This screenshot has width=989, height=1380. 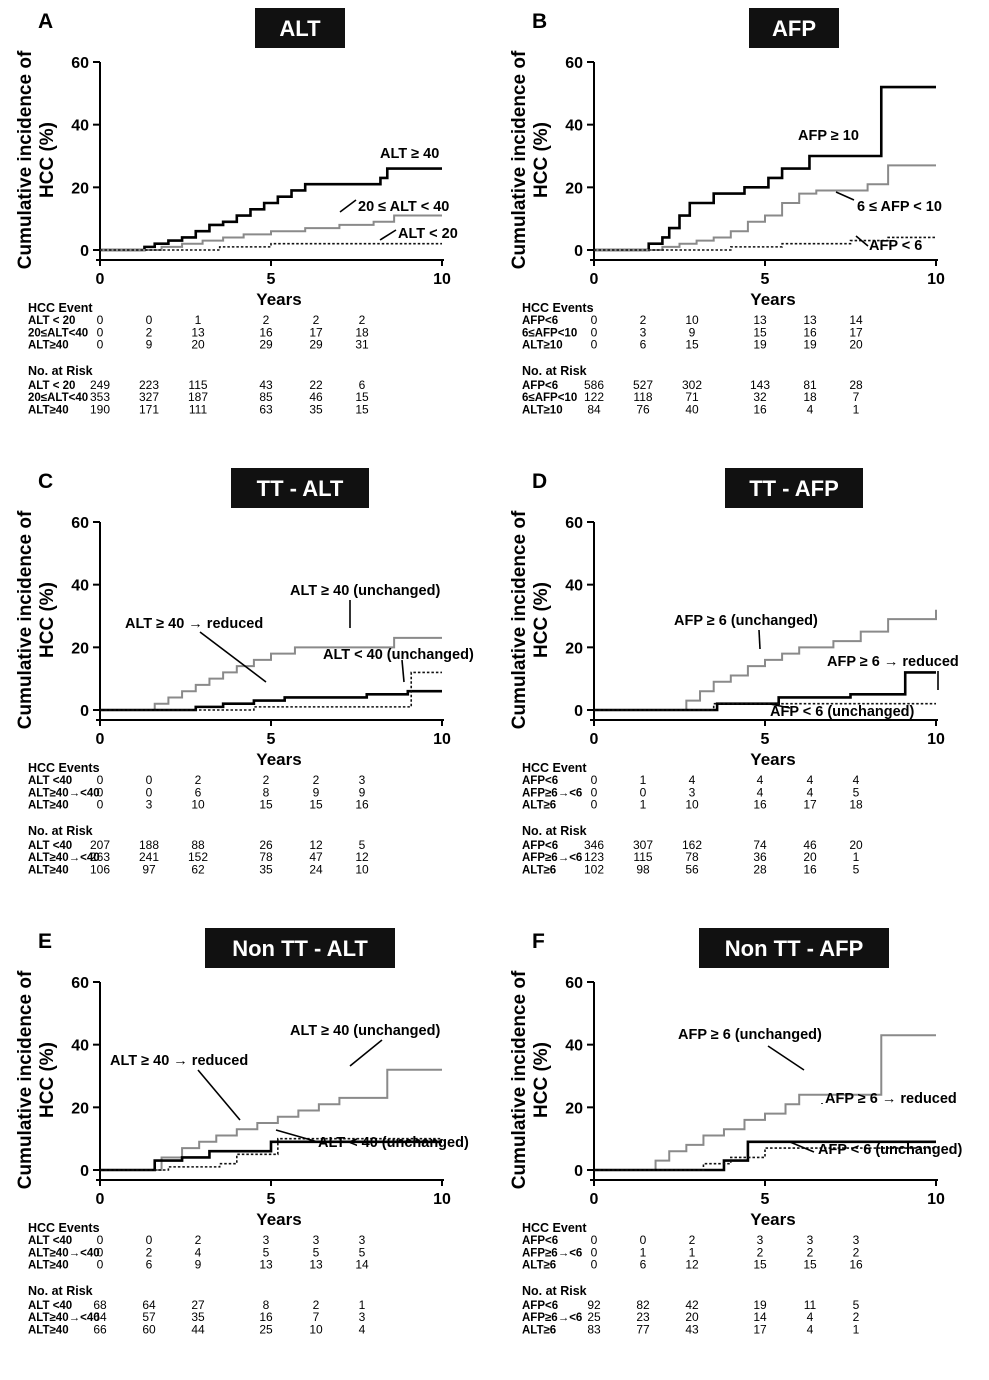 What do you see at coordinates (64, 1253) in the screenshot?
I see `events-row-label: ALT≥40→<40` at bounding box center [64, 1253].